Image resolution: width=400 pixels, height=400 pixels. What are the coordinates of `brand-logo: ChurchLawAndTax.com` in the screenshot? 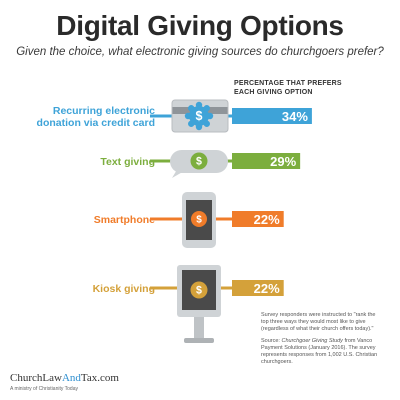 It's located at (64, 378).